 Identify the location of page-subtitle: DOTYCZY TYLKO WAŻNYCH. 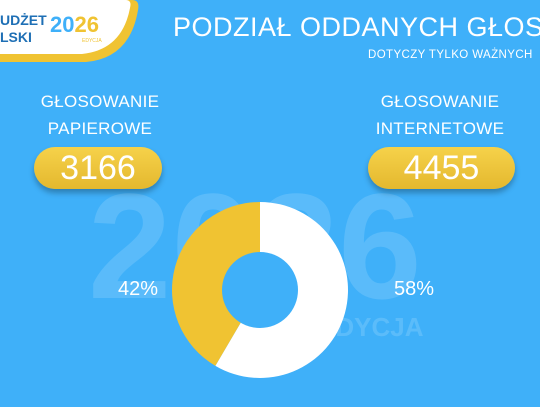
(450, 55).